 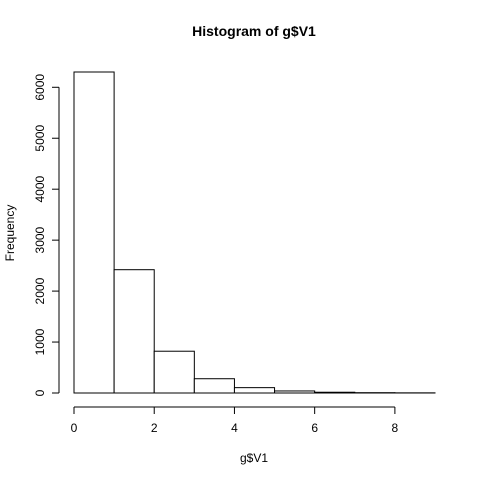 I want to click on x-axis: 0 2 4 6 8, so click(x=235, y=420).